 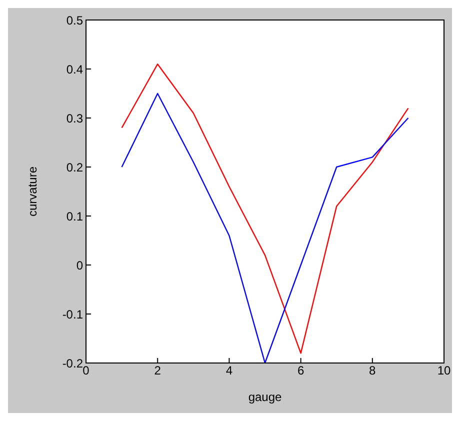 What do you see at coordinates (158, 371) in the screenshot?
I see `x-tick-label: 2` at bounding box center [158, 371].